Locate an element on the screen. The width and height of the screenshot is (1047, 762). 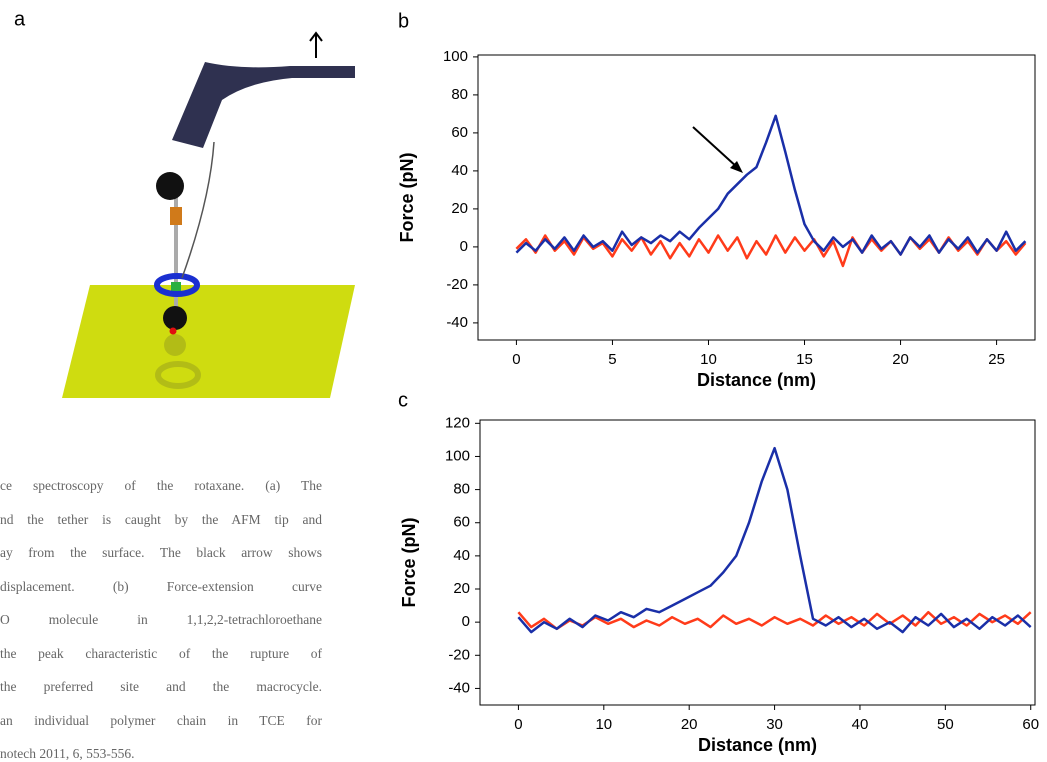
site is located at coordinates (176, 287).